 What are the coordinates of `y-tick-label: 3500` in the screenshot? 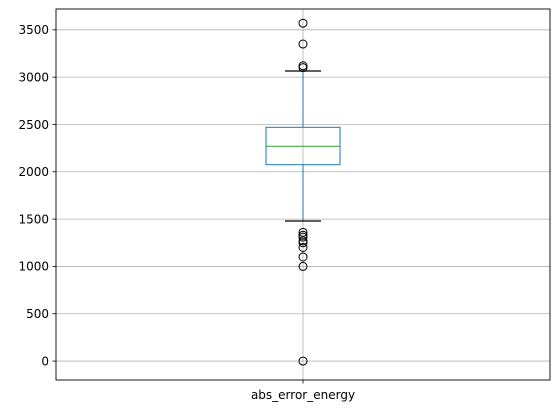 It's located at (33, 30).